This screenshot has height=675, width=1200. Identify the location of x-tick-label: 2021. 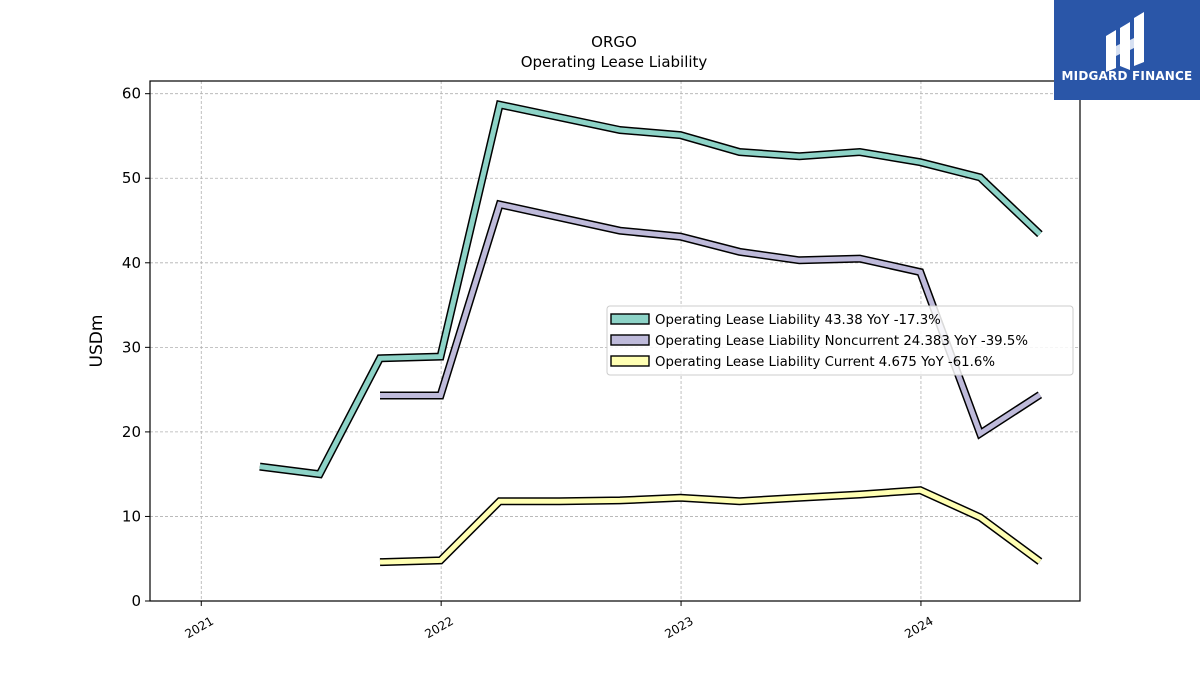
(199, 627).